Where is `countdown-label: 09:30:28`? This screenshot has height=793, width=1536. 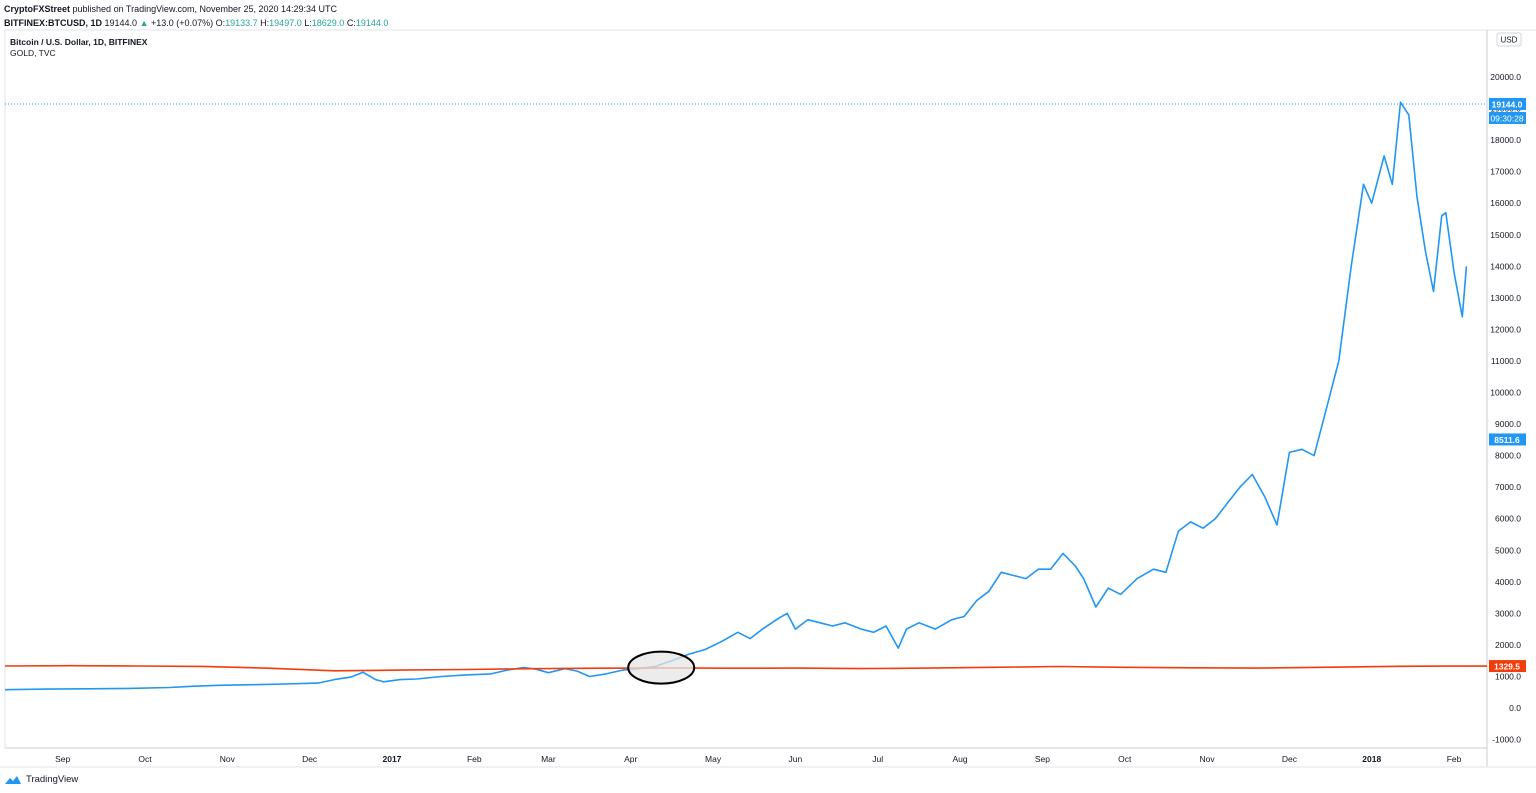
countdown-label: 09:30:28 is located at coordinates (1506, 119).